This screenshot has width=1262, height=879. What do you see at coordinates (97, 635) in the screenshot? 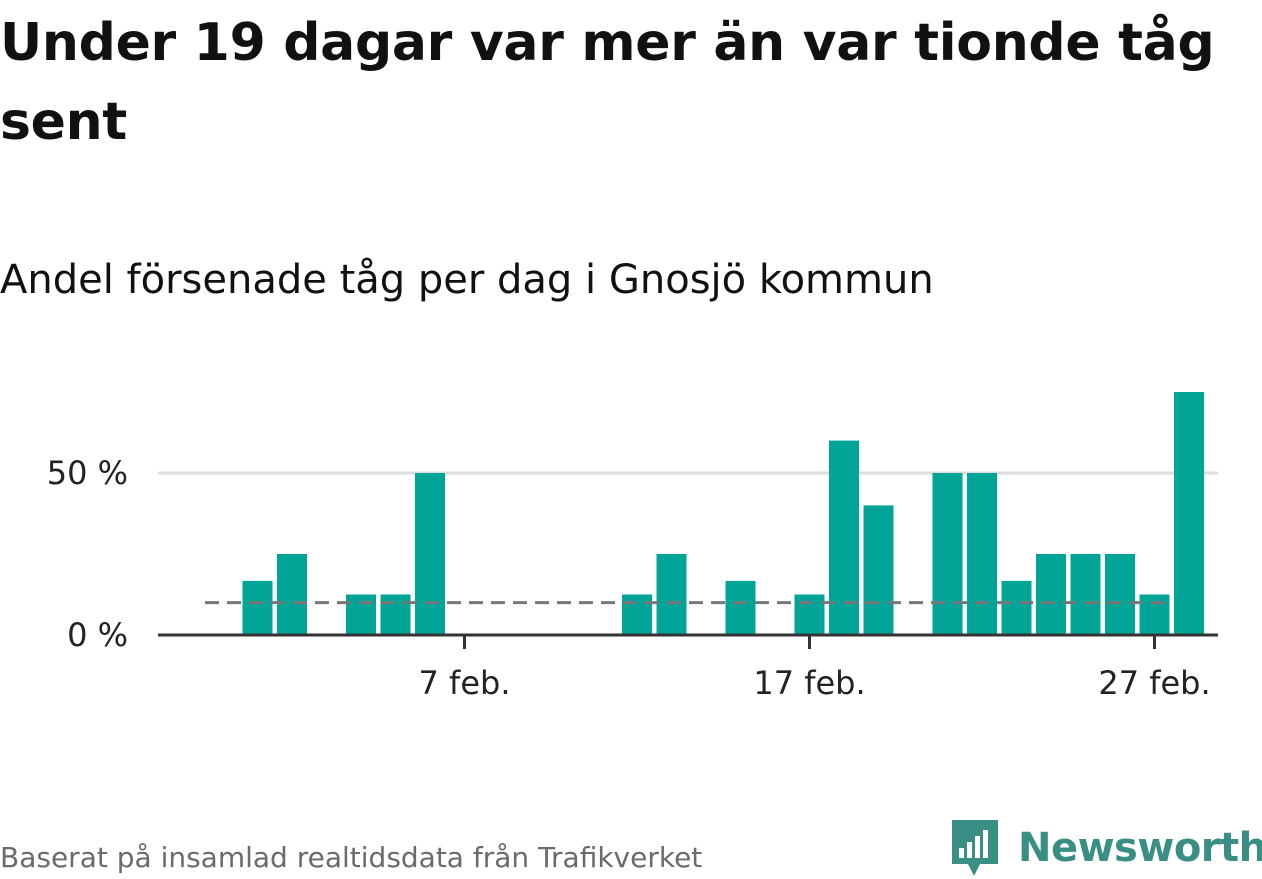
I see `y-tick-label-0: 0 %` at bounding box center [97, 635].